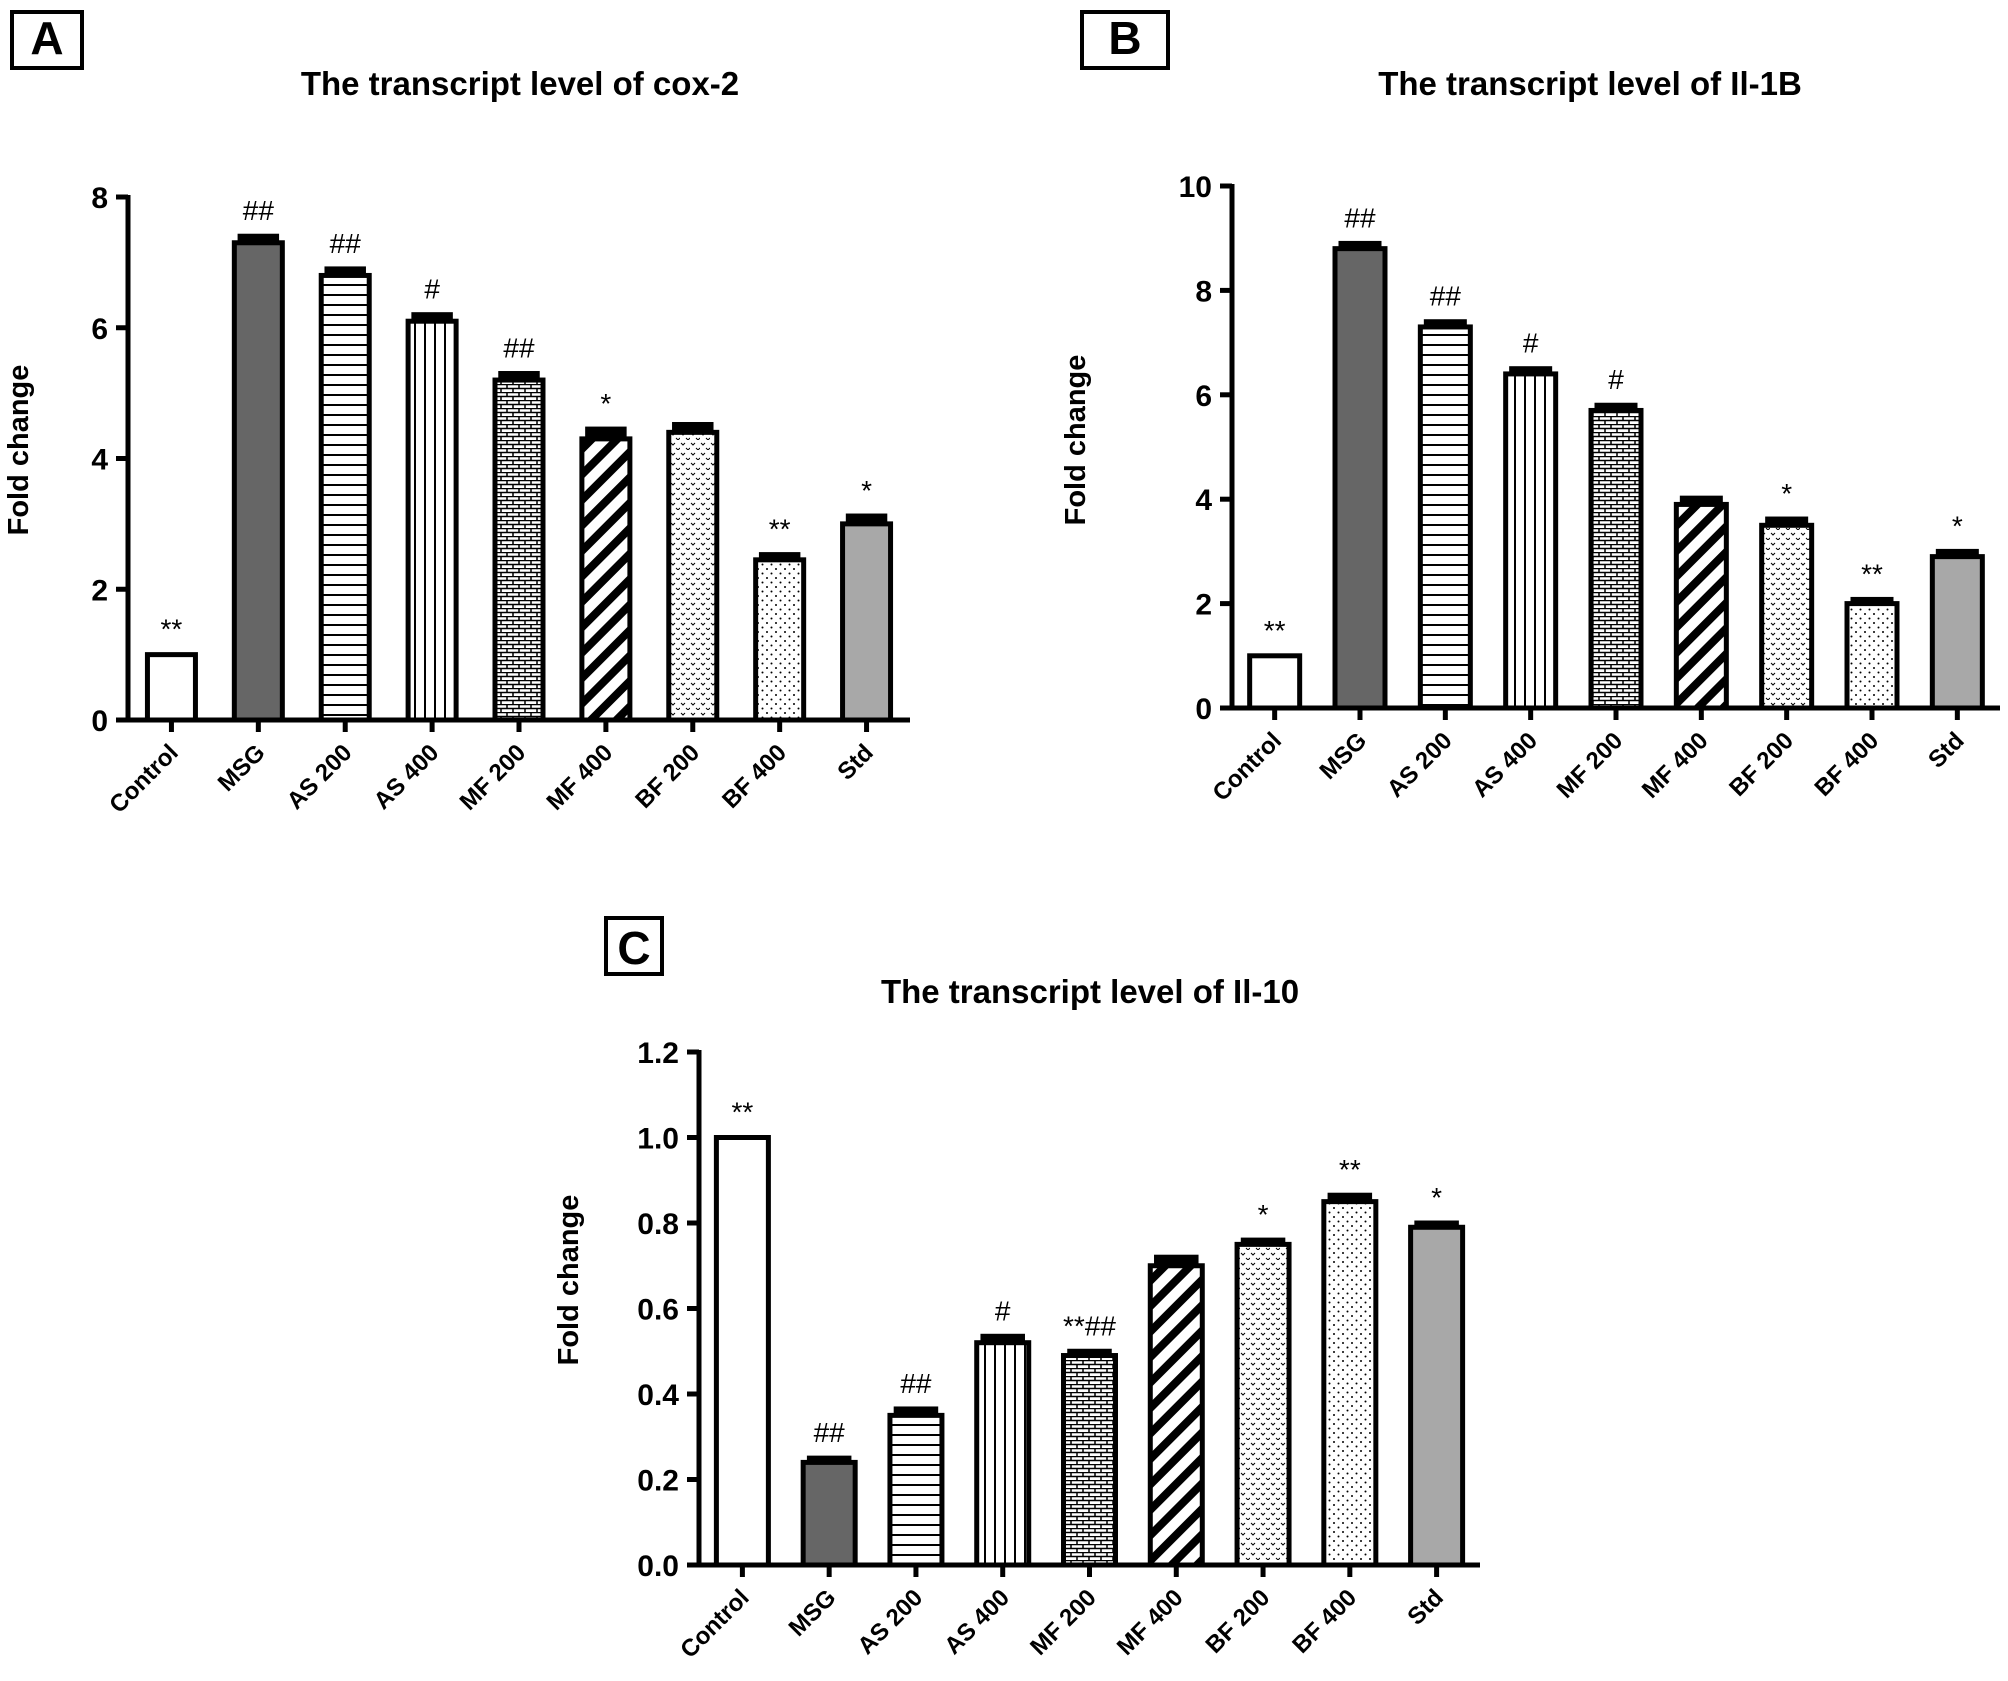 This screenshot has height=1681, width=2008. What do you see at coordinates (99, 460) in the screenshot?
I see `y-tick-label: 4` at bounding box center [99, 460].